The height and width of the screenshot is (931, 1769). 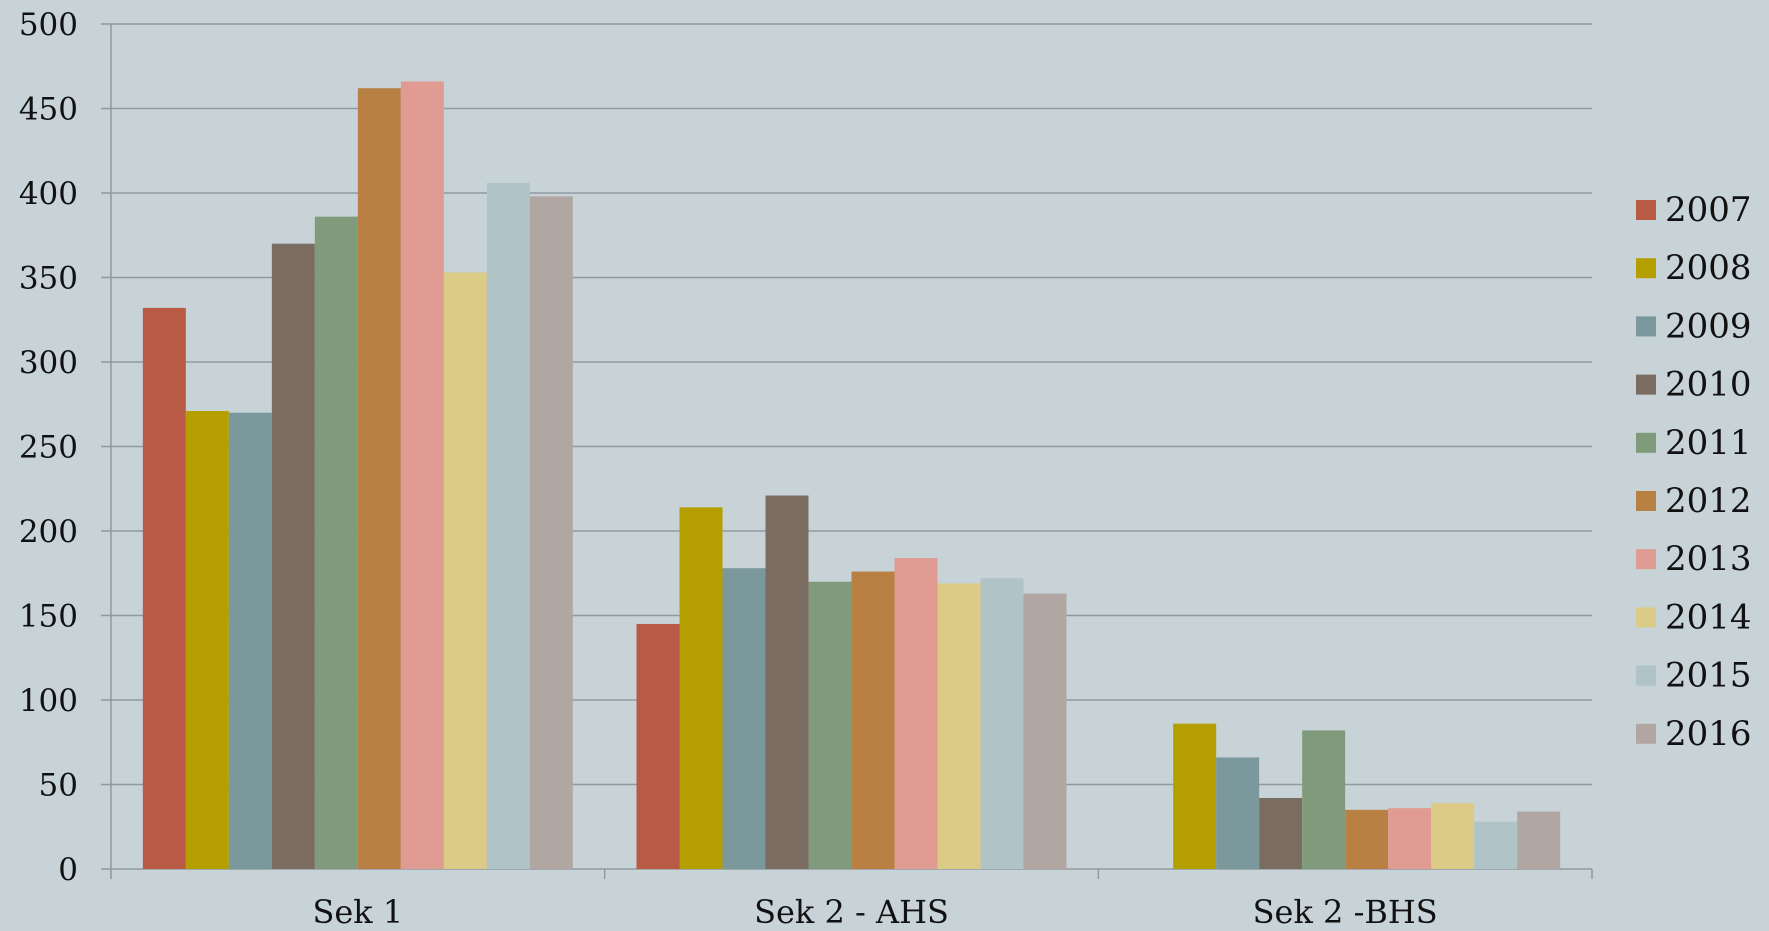 What do you see at coordinates (1646, 268) in the screenshot?
I see `legend-swatch-2008` at bounding box center [1646, 268].